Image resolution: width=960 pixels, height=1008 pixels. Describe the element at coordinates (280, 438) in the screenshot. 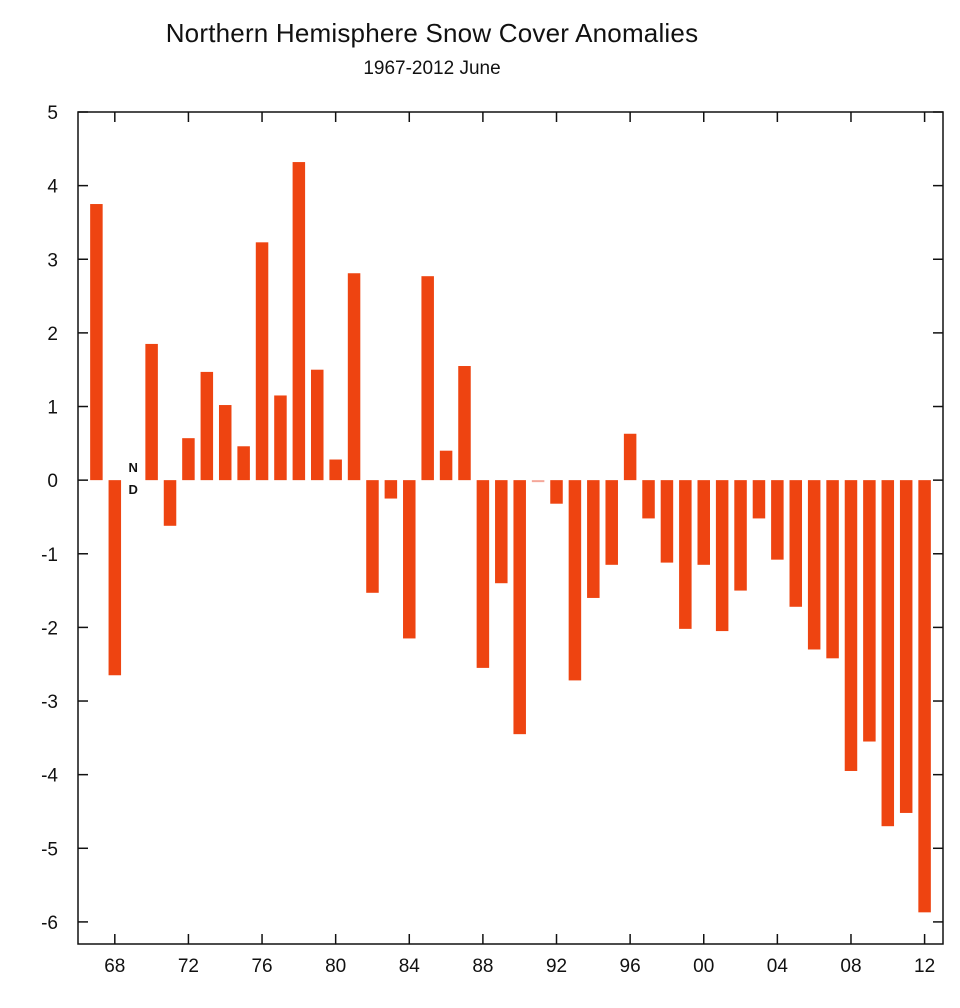

I see `bar-1977` at that location.